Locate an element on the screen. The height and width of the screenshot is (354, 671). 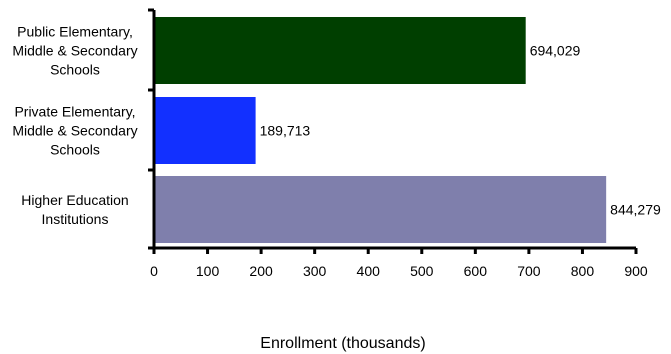
x-tick-label-700: 700 is located at coordinates (529, 271).